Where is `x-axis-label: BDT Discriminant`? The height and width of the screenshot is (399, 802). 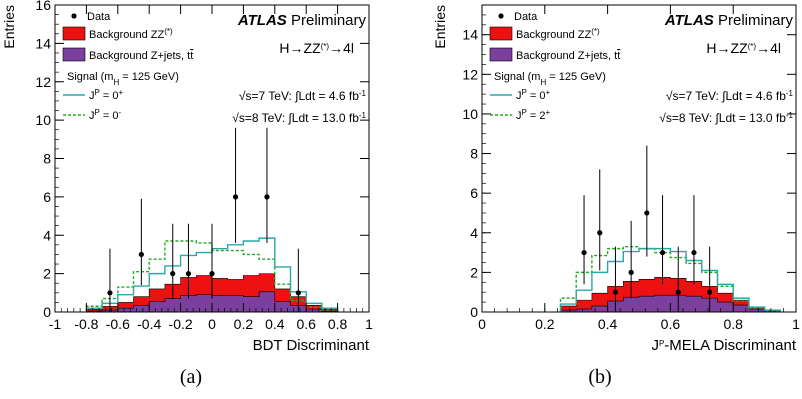 x-axis-label: BDT Discriminant is located at coordinates (311, 345).